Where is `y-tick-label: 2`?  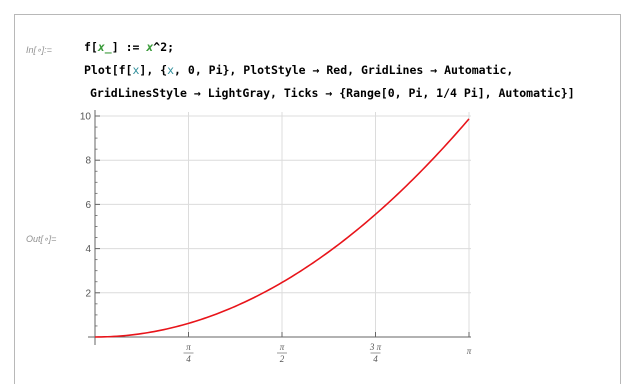 y-tick-label: 2 is located at coordinates (88, 293).